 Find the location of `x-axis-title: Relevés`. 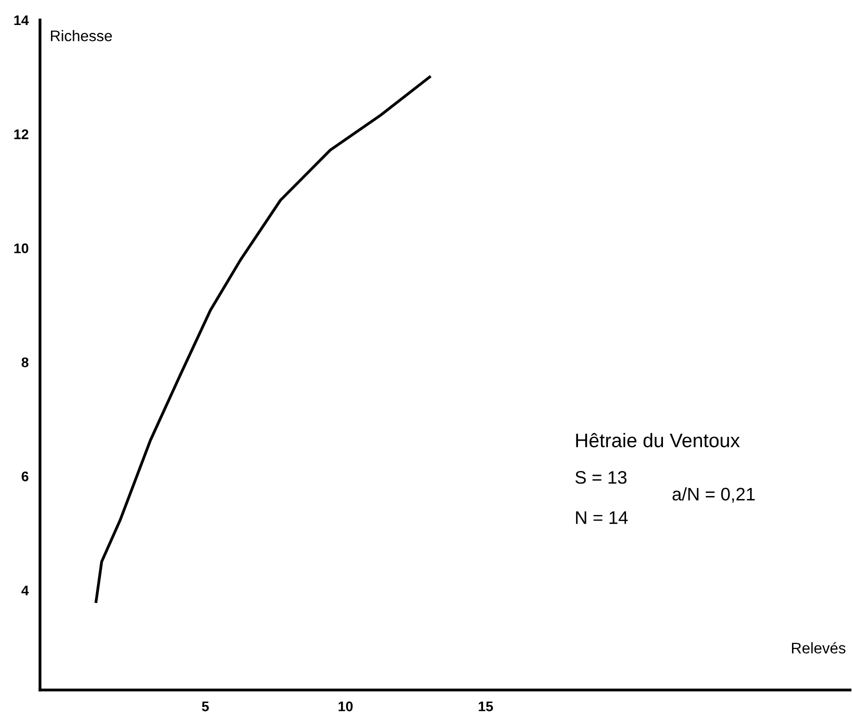

x-axis-title: Relevés is located at coordinates (819, 648).